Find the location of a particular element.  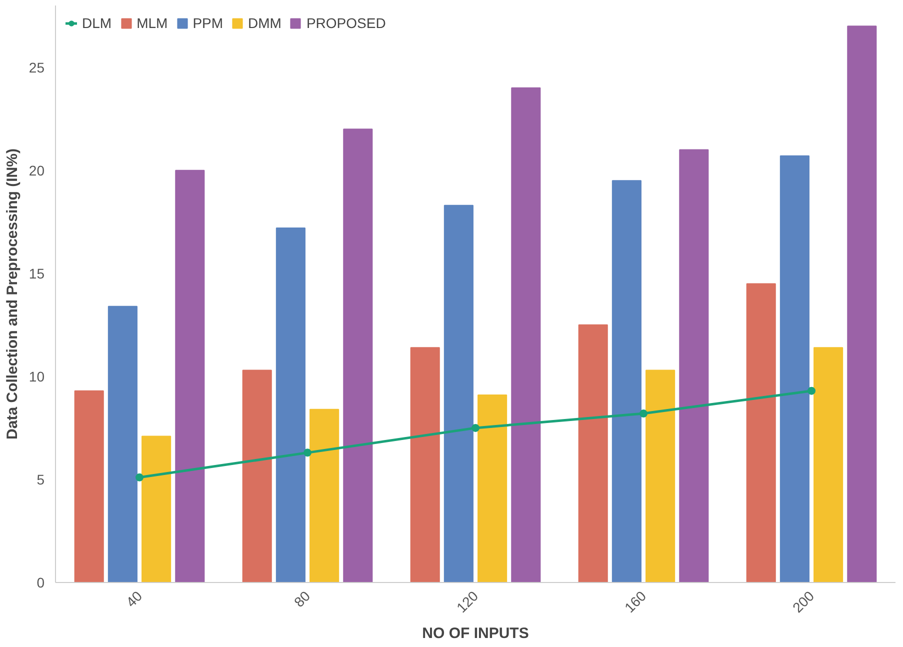

legend-label: MLM is located at coordinates (152, 23).